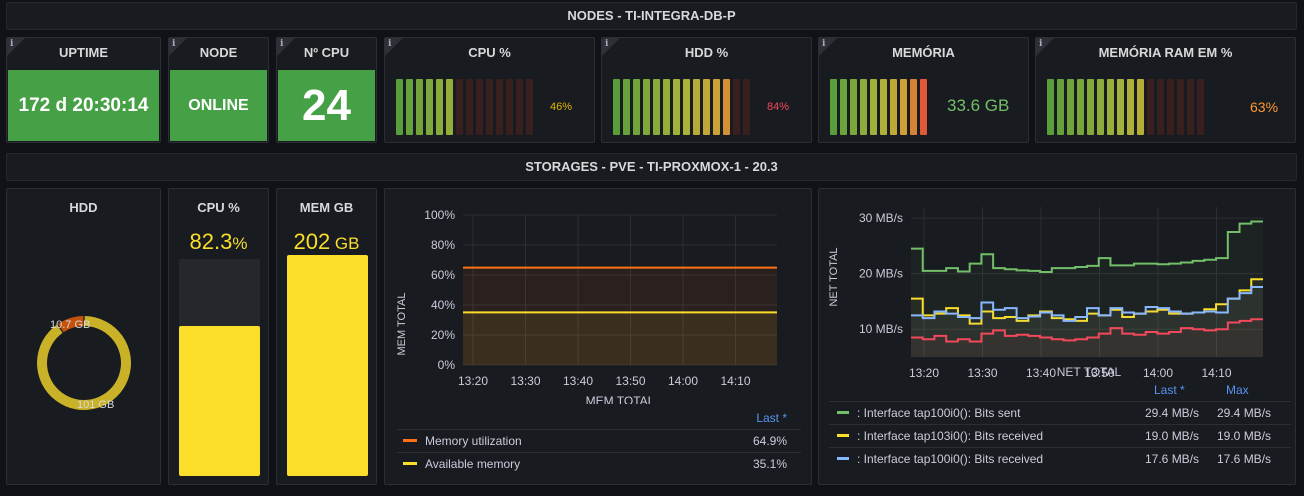  What do you see at coordinates (1264, 107) in the screenshot?
I see `ram-percent-value: 63%` at bounding box center [1264, 107].